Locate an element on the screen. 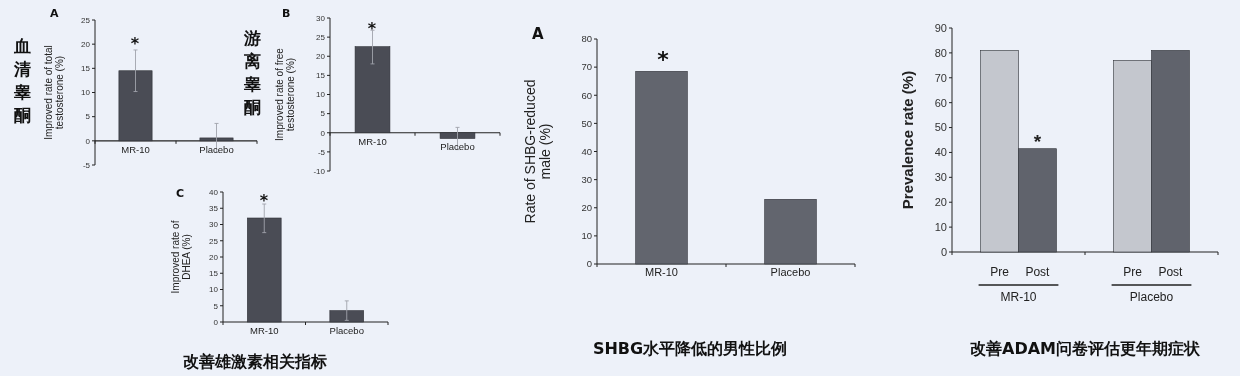 The width and height of the screenshot is (1240, 376). y-axis-title: Improved rate of DHEA (%) is located at coordinates (181, 257).